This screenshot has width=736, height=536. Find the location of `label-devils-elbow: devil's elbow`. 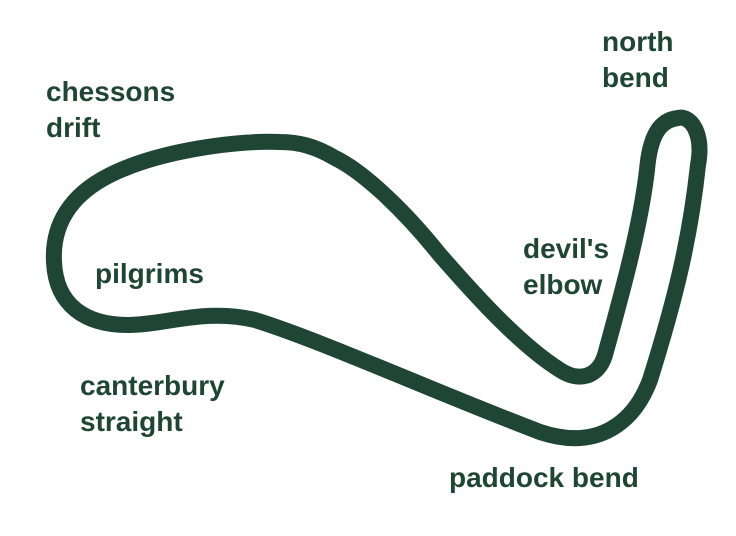

label-devils-elbow: devil's elbow is located at coordinates (566, 267).